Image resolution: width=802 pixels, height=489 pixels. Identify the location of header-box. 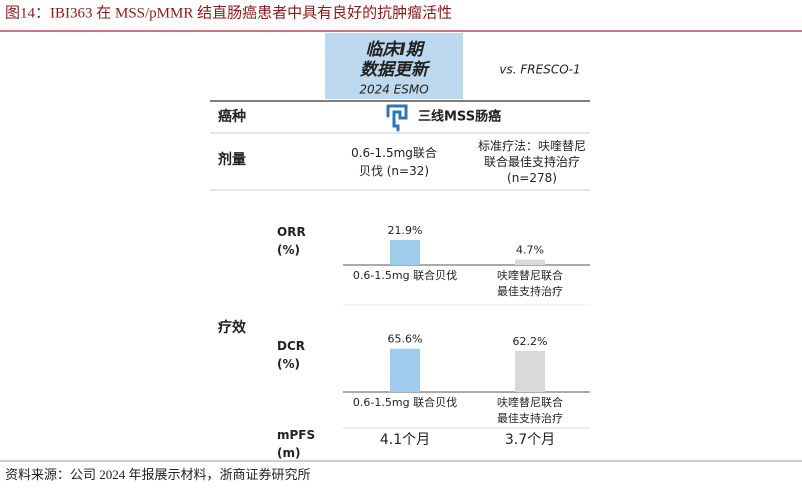
(394, 66).